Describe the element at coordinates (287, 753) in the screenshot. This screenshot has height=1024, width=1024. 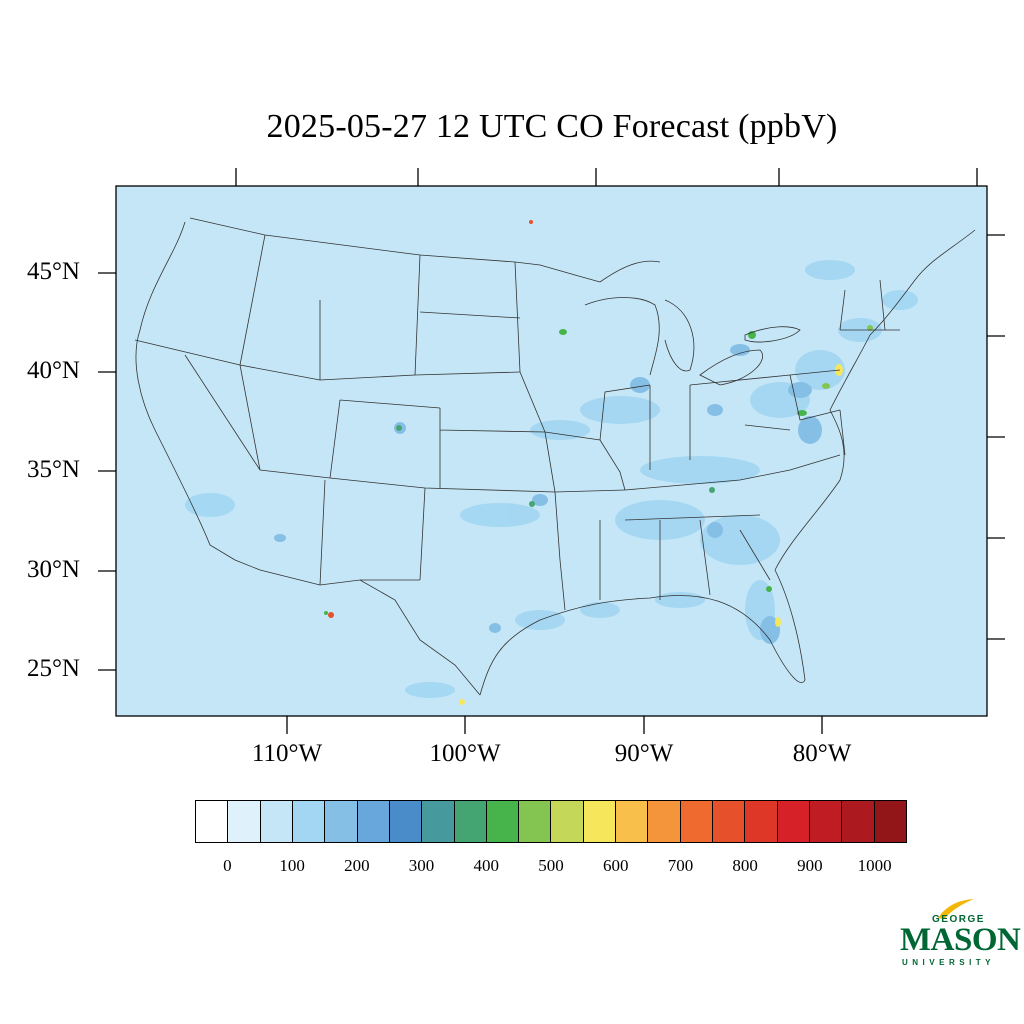
I see `lon-label-110w: 110°W` at that location.